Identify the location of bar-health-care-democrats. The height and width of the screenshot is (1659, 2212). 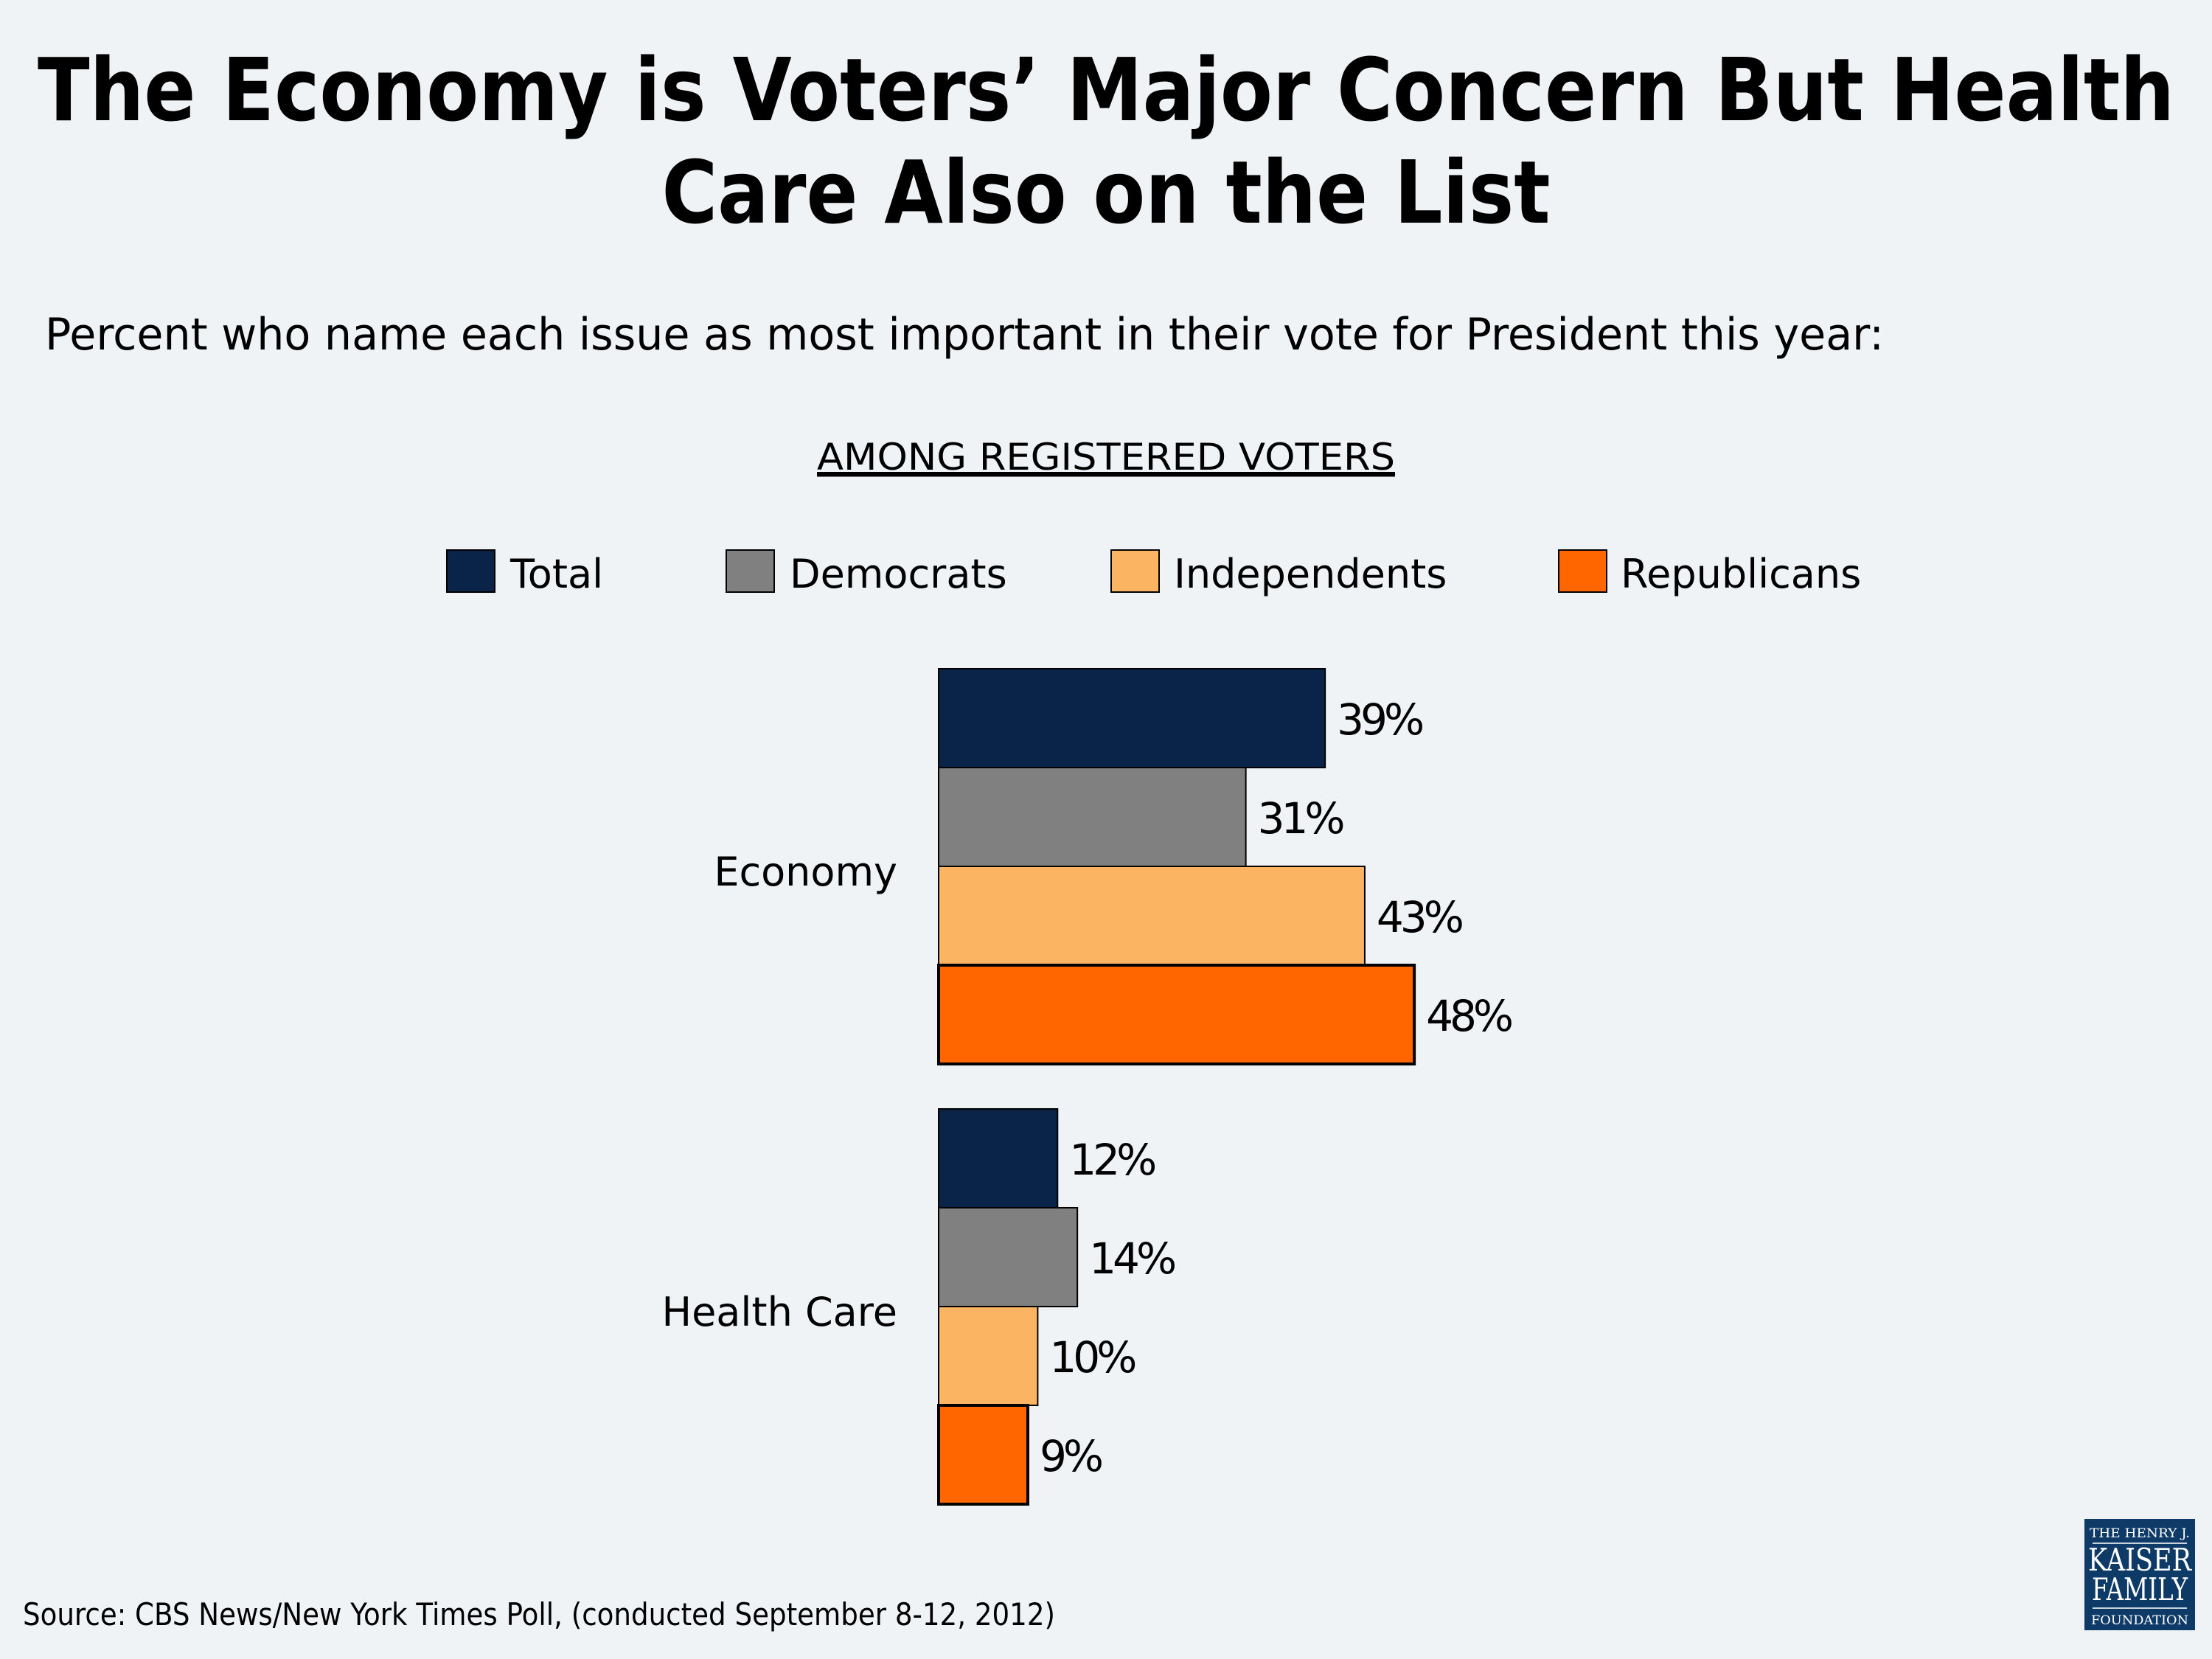
(1008, 1257).